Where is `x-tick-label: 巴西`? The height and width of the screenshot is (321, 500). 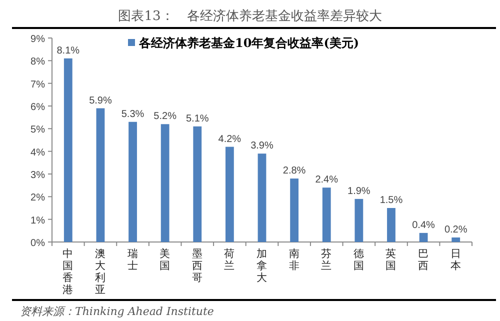 x-tick-label: 巴西 is located at coordinates (424, 260).